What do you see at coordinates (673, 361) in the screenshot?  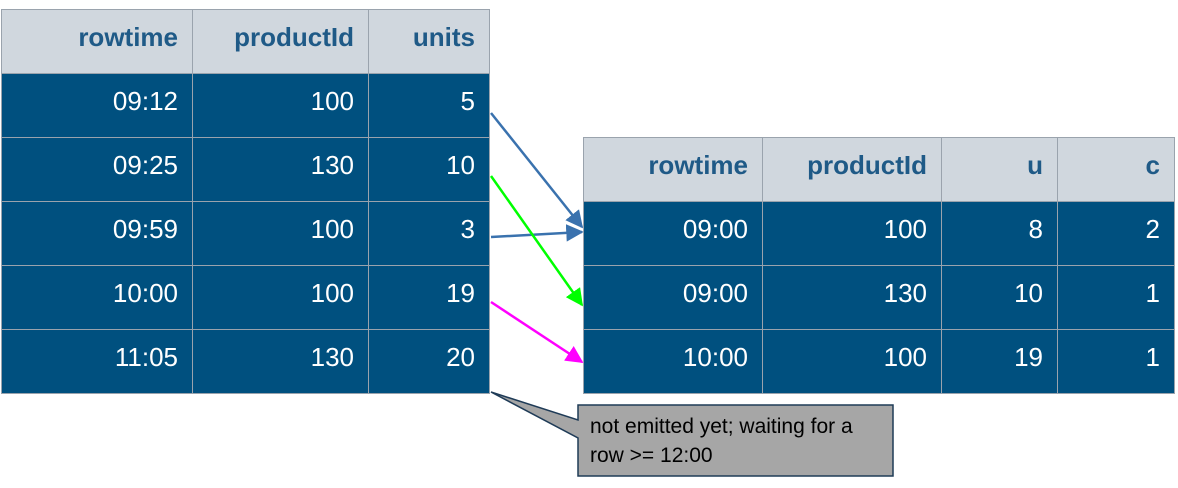 I see `output-cell-rowtime: 10:00` at bounding box center [673, 361].